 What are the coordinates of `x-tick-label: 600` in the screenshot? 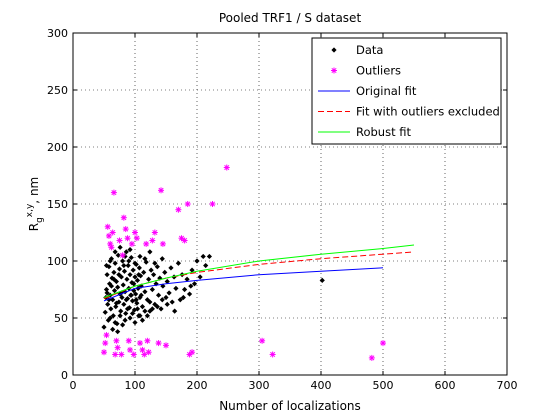 It's located at (445, 385).